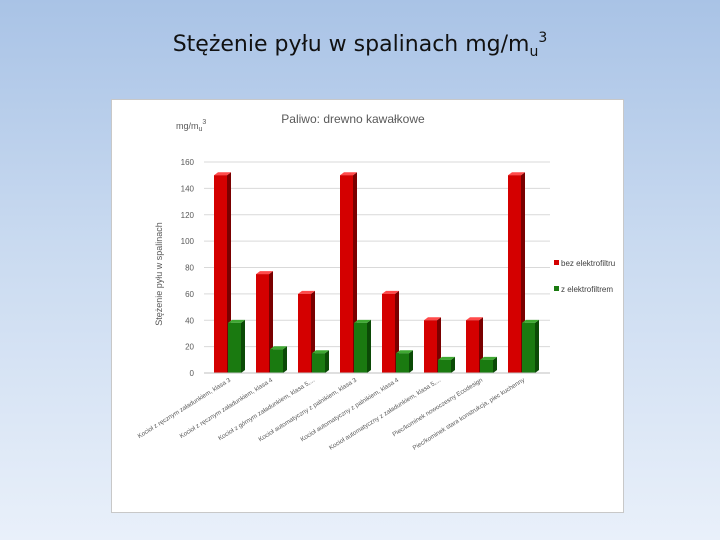  Describe the element at coordinates (192, 373) in the screenshot. I see `y-tick-label: 0` at that location.